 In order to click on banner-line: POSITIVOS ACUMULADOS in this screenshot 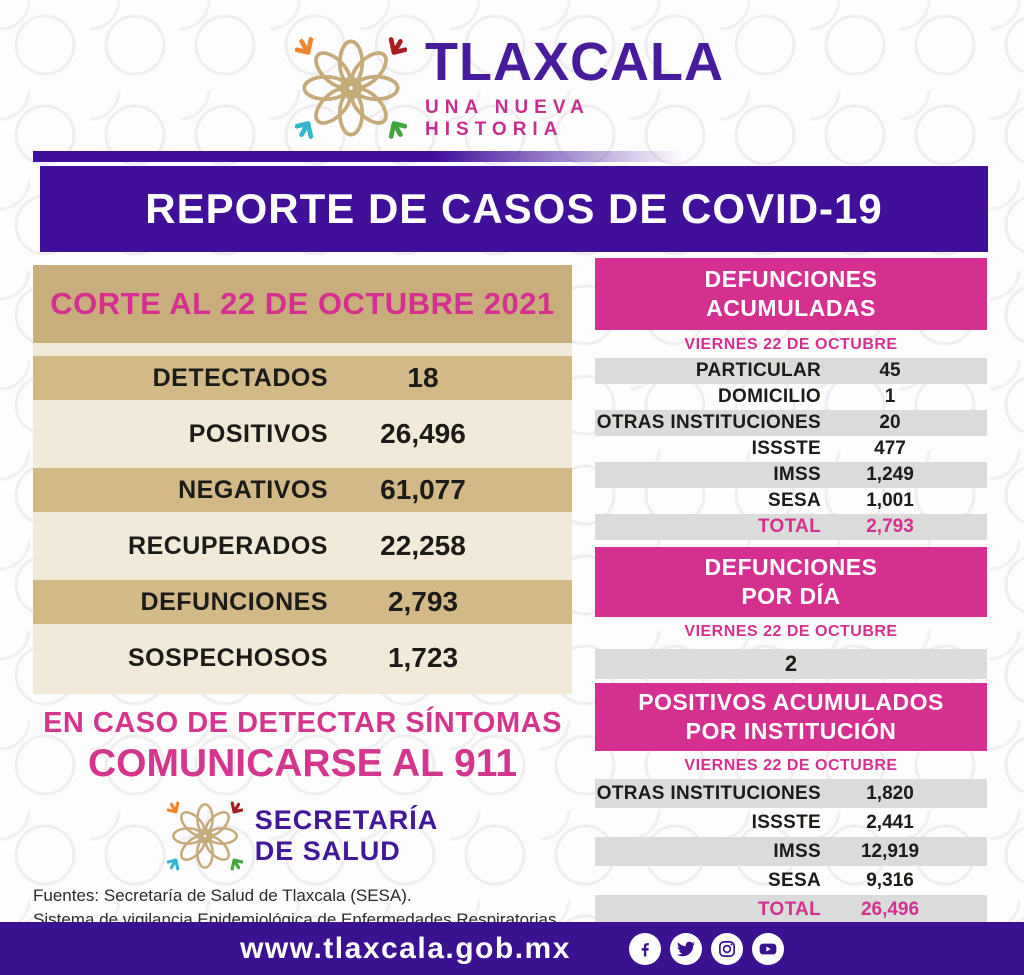, I will do `click(791, 701)`.